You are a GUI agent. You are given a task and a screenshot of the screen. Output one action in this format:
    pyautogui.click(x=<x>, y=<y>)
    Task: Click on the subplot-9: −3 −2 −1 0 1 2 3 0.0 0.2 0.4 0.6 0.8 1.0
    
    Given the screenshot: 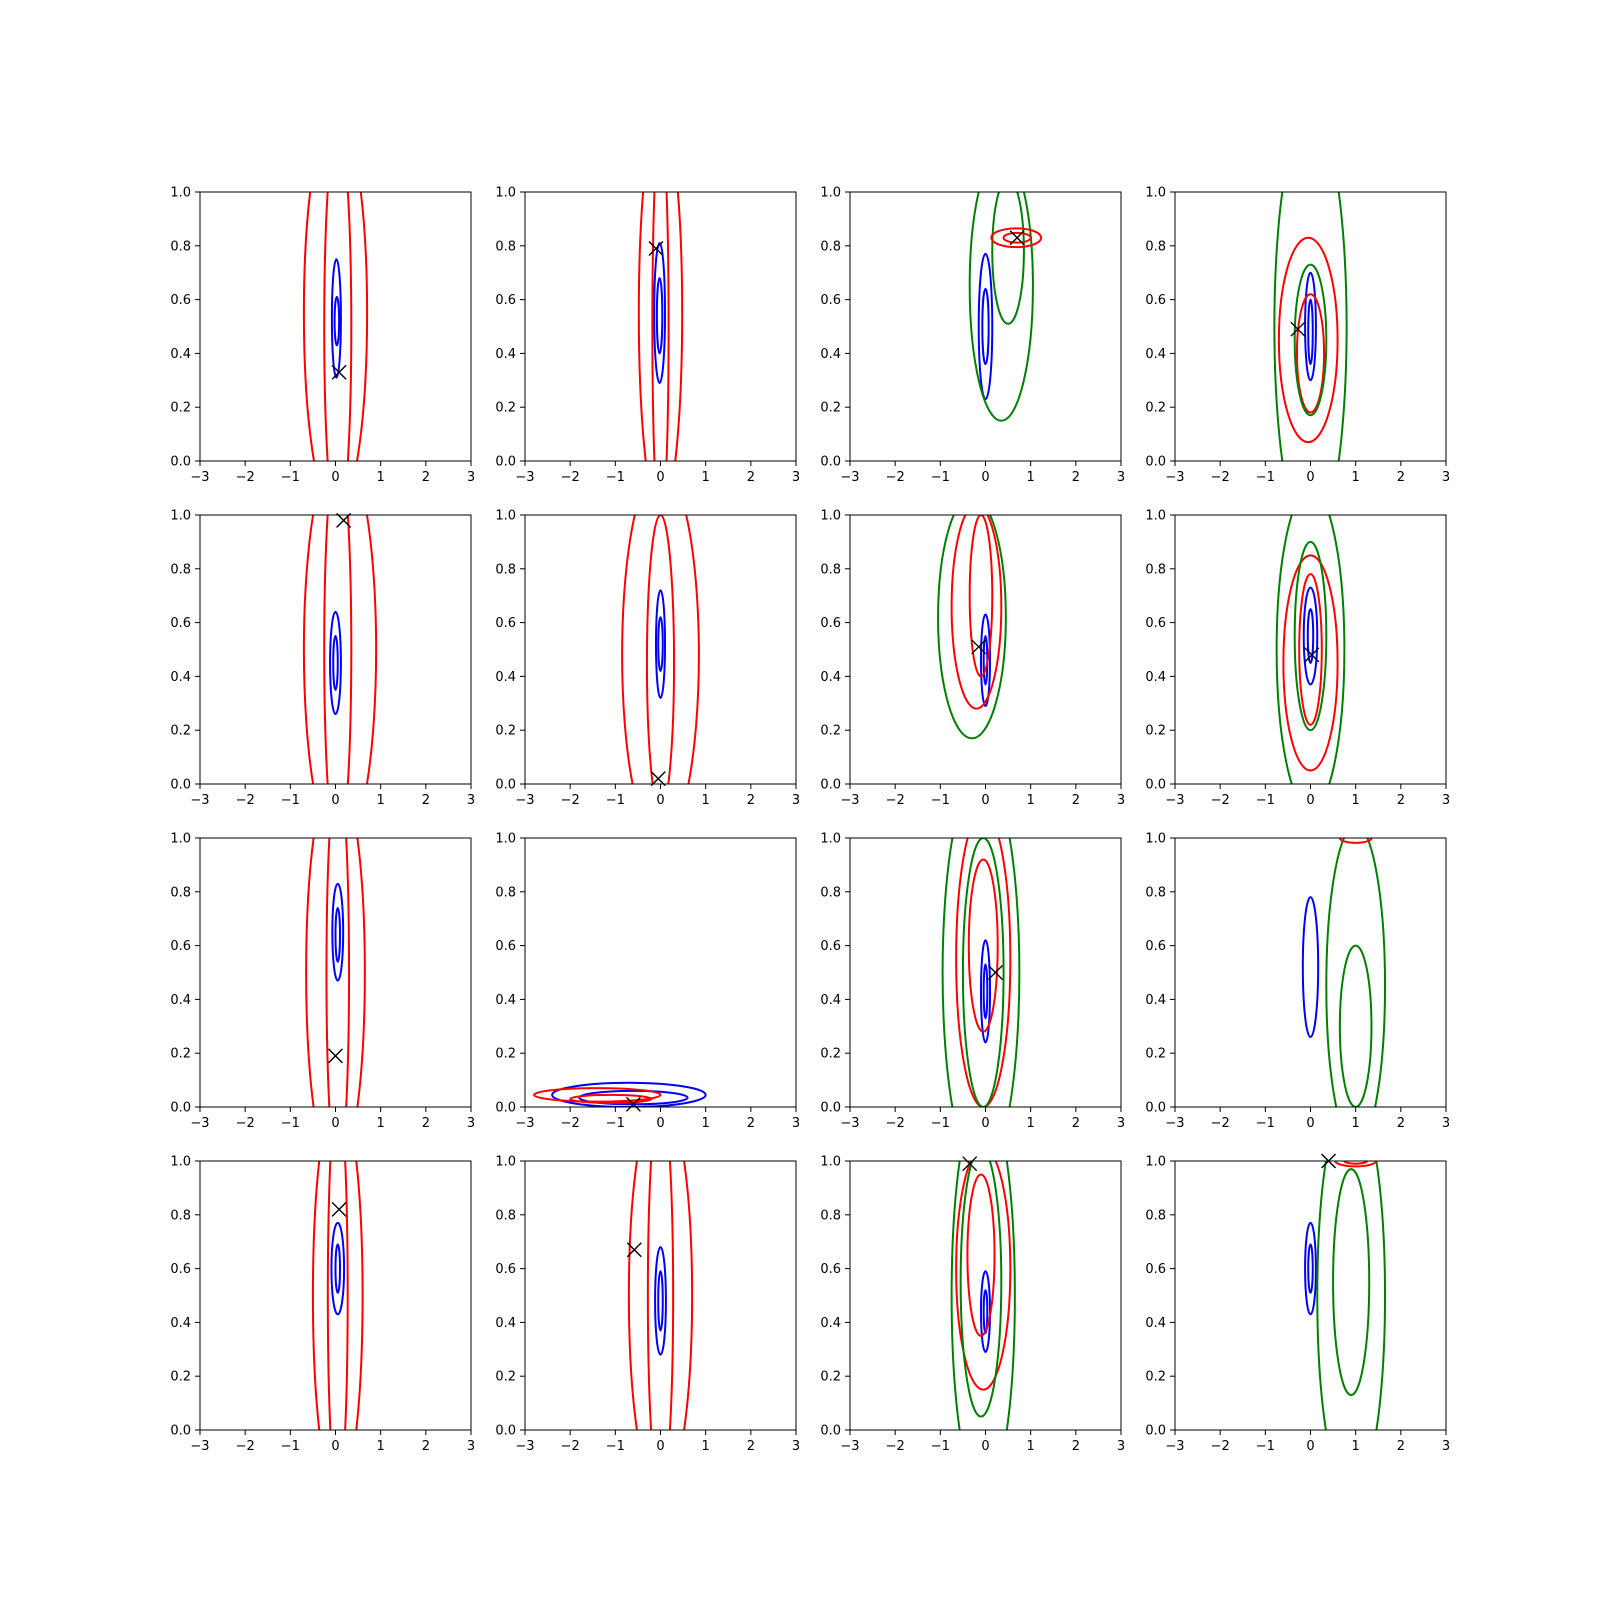 What is the action you would take?
    pyautogui.click(x=322, y=982)
    